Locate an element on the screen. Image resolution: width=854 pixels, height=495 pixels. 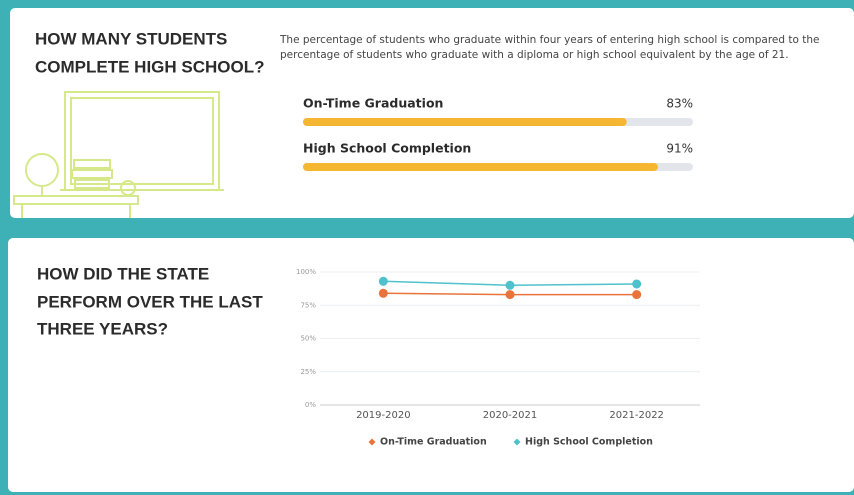
progress-value: 91% is located at coordinates (679, 149).